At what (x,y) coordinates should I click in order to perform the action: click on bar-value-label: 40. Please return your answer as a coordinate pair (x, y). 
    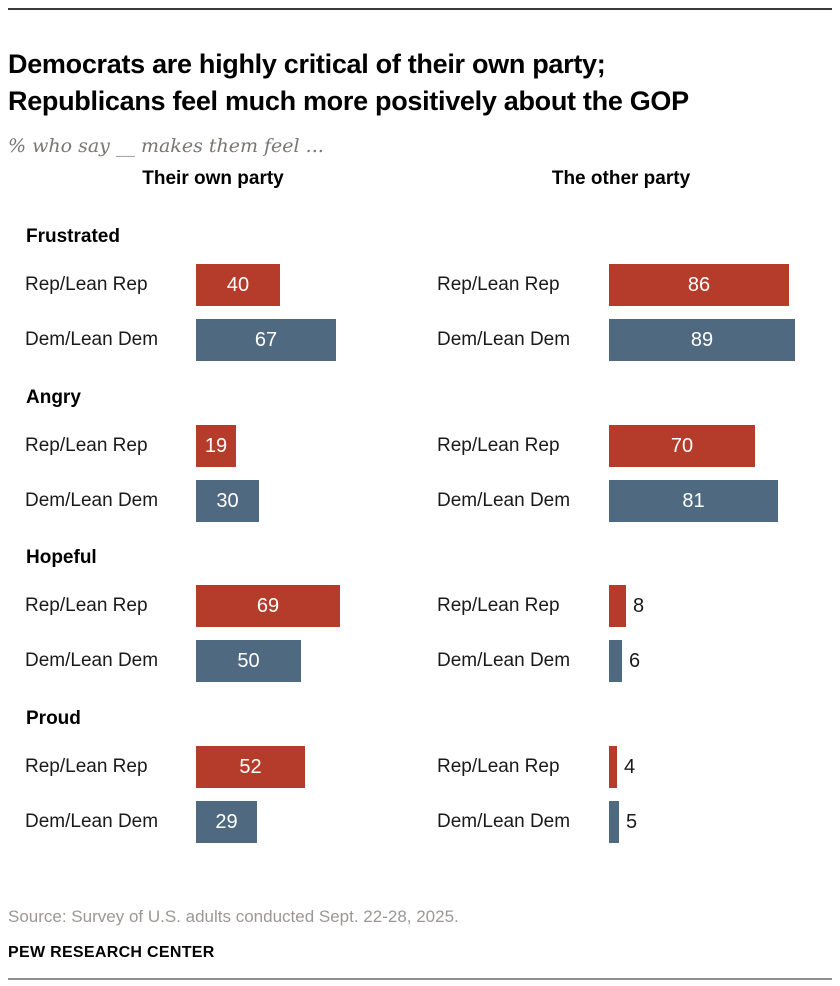
    Looking at the image, I should click on (238, 285).